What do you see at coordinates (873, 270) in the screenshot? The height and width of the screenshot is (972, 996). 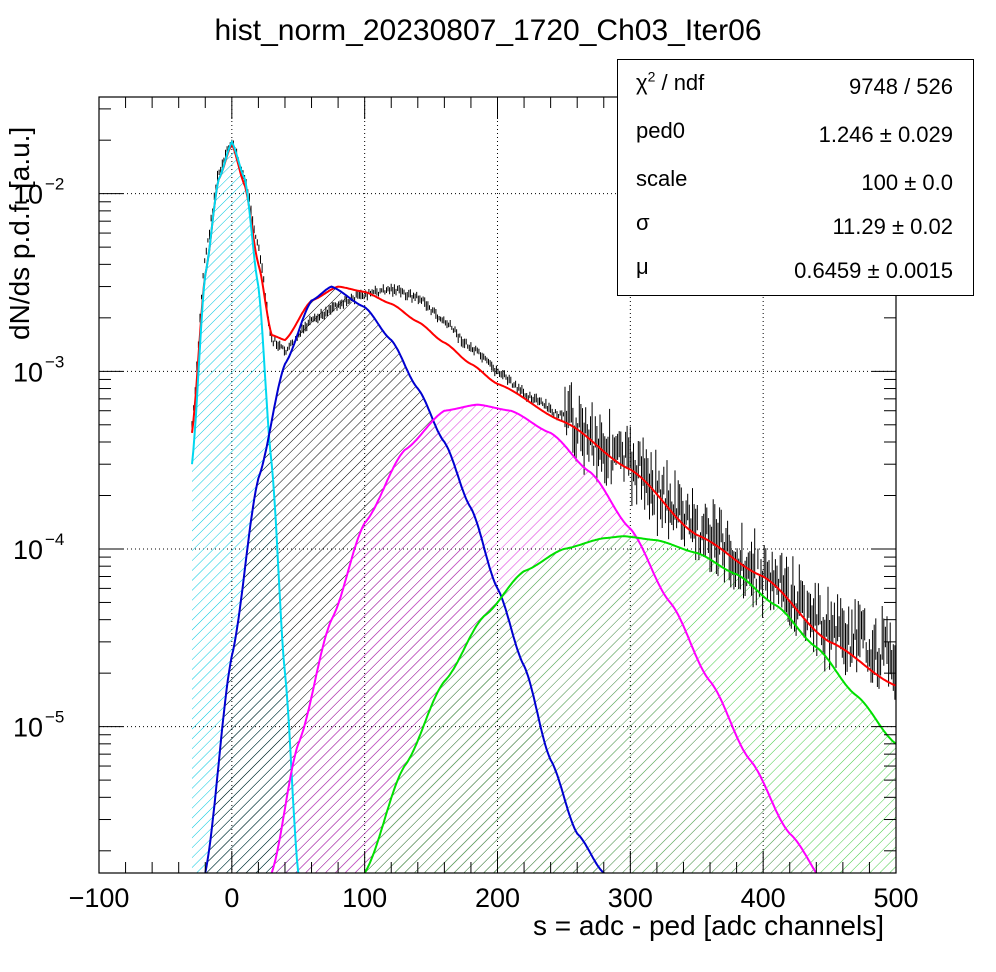 I see `stats-value: 0.6459 ± 0.0015` at bounding box center [873, 270].